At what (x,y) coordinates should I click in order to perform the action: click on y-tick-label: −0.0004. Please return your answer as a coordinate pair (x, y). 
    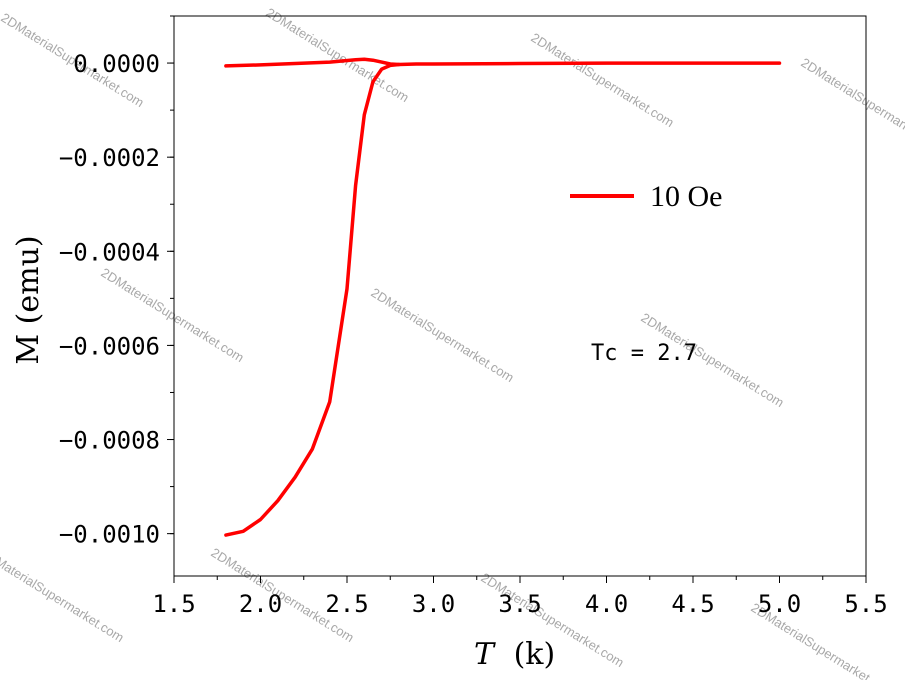
    Looking at the image, I should click on (109, 252).